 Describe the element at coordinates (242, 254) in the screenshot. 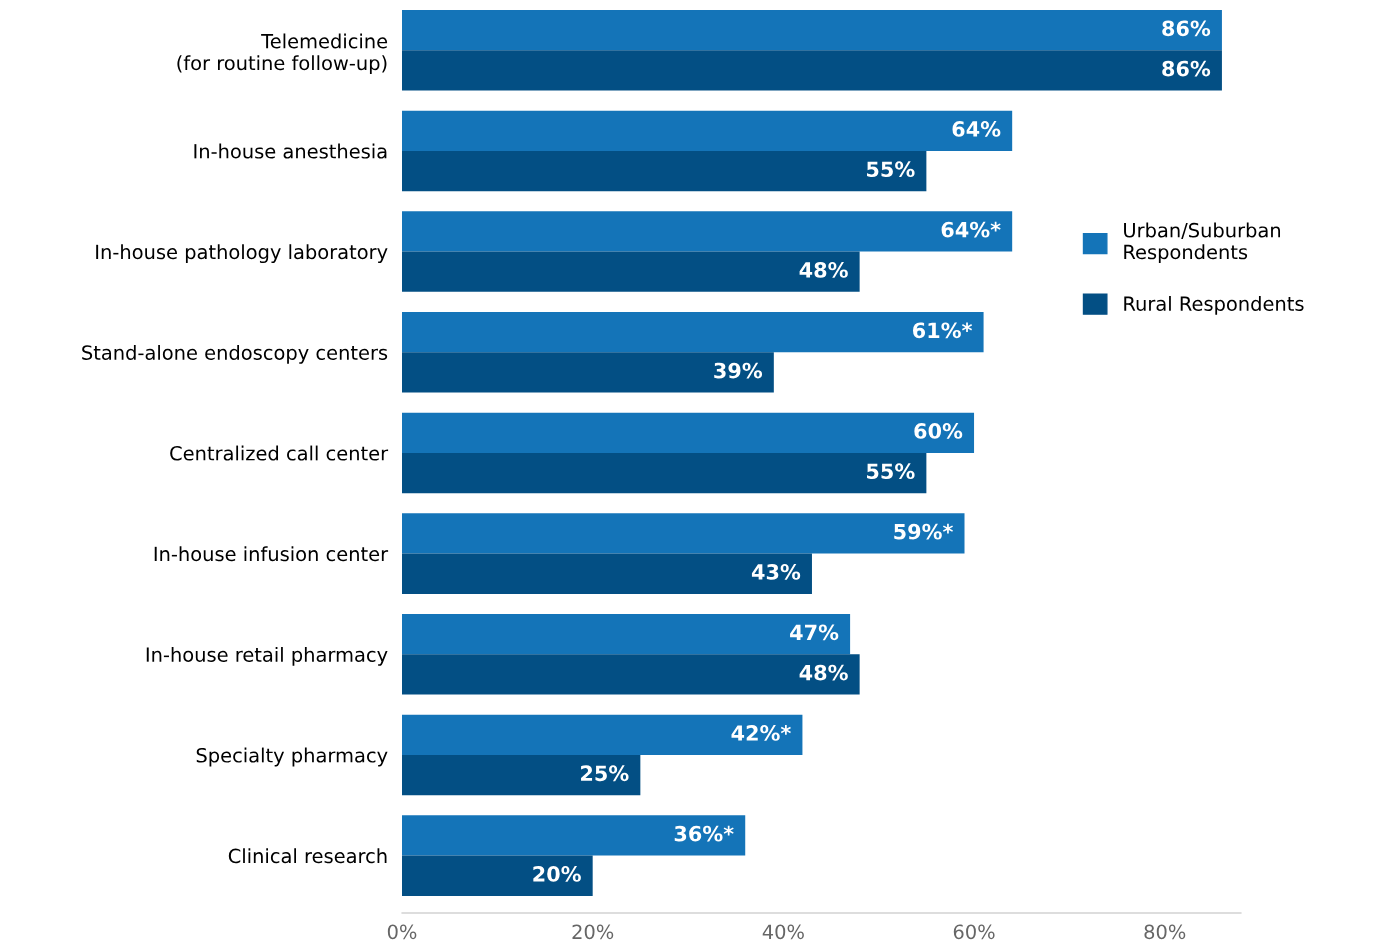

I see `y-tick-label: In-house pathology laboratory` at that location.